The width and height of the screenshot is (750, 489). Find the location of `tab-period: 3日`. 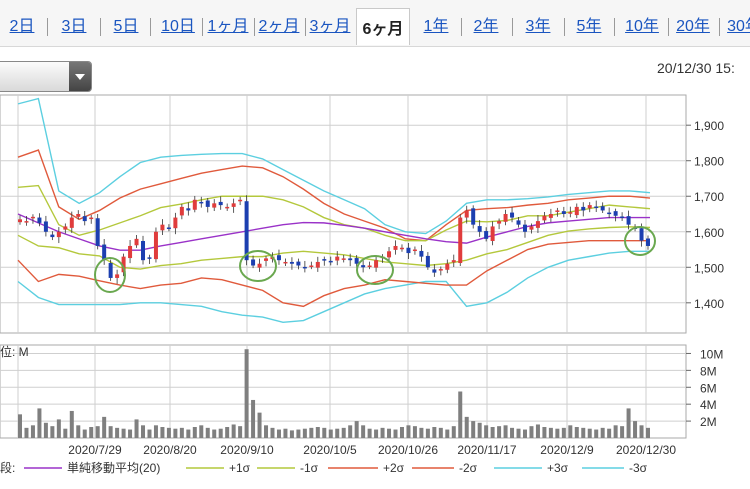

tab-period: 3日 is located at coordinates (74, 26).